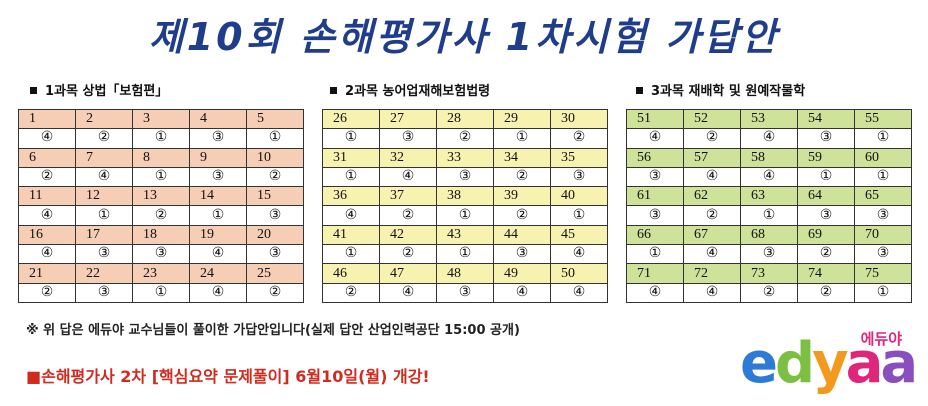  What do you see at coordinates (161, 157) in the screenshot?
I see `question-number-row: 6 7 8 9 10` at bounding box center [161, 157].